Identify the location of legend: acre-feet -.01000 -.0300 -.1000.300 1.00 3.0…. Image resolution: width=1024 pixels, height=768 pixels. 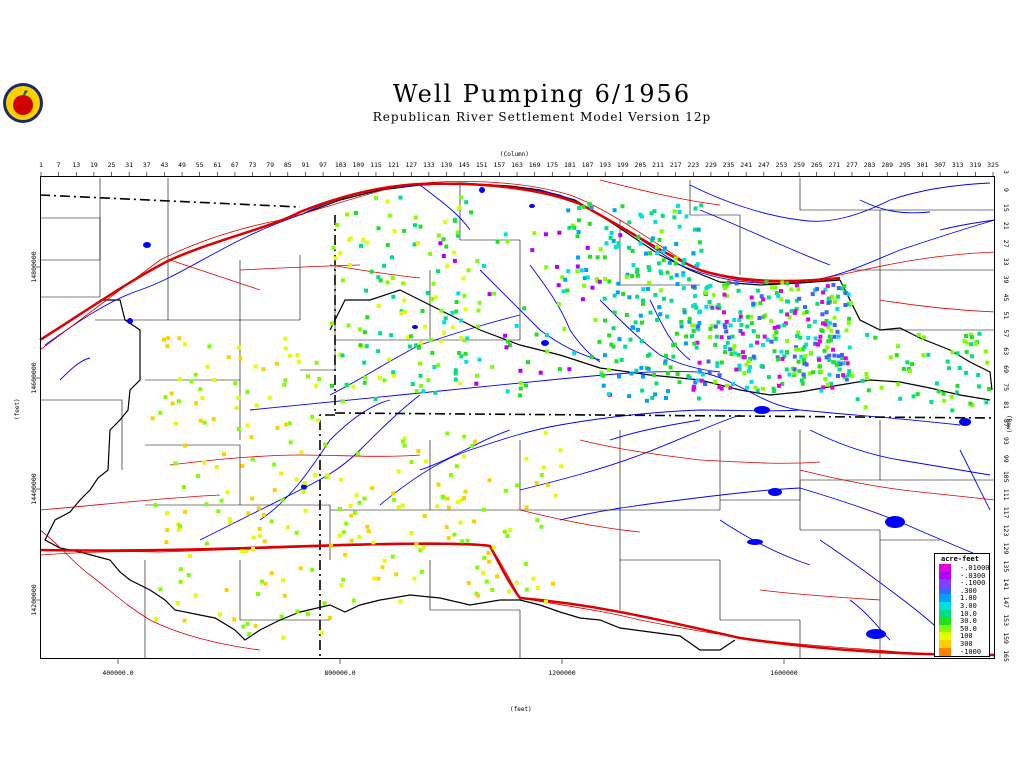
(962, 605).